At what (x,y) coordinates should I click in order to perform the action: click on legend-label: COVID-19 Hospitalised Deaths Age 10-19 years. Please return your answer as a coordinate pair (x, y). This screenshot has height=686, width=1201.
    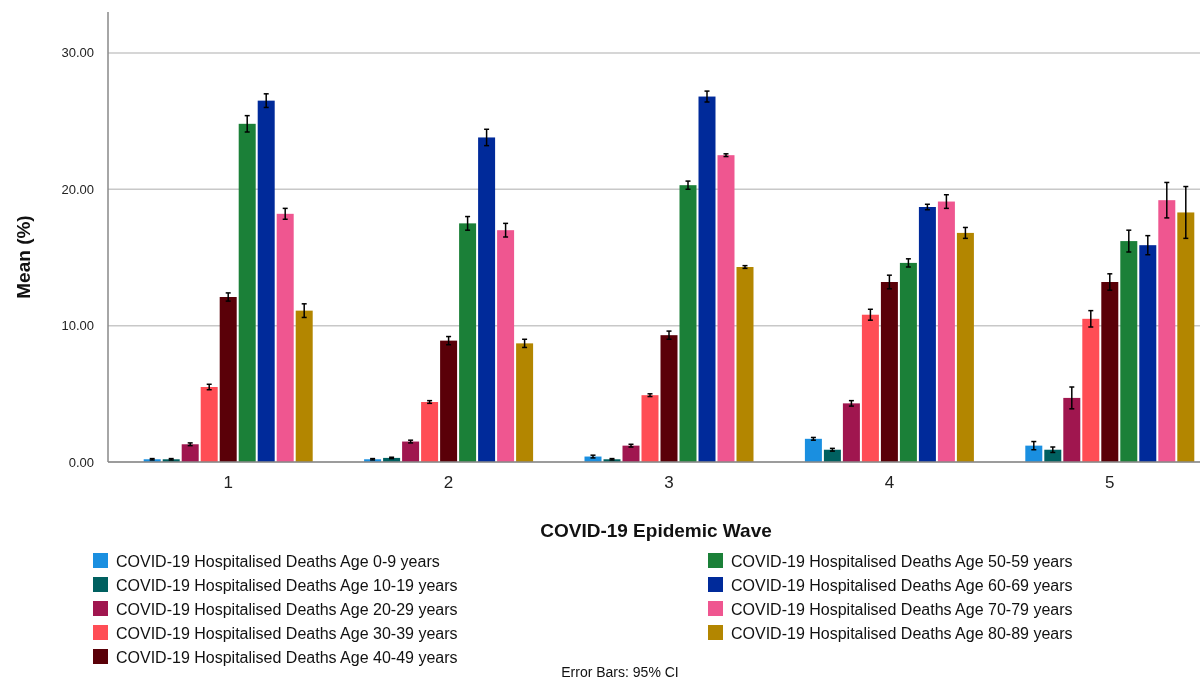
    Looking at the image, I should click on (287, 585).